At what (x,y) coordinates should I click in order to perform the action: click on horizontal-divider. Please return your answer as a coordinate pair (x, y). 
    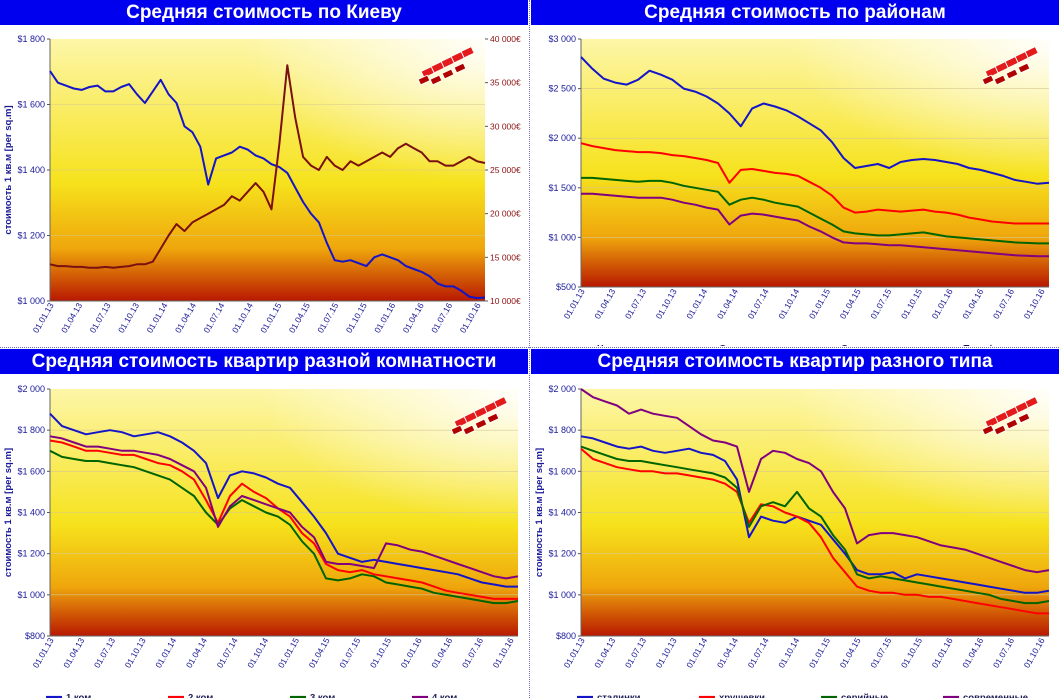
    Looking at the image, I should click on (529, 347).